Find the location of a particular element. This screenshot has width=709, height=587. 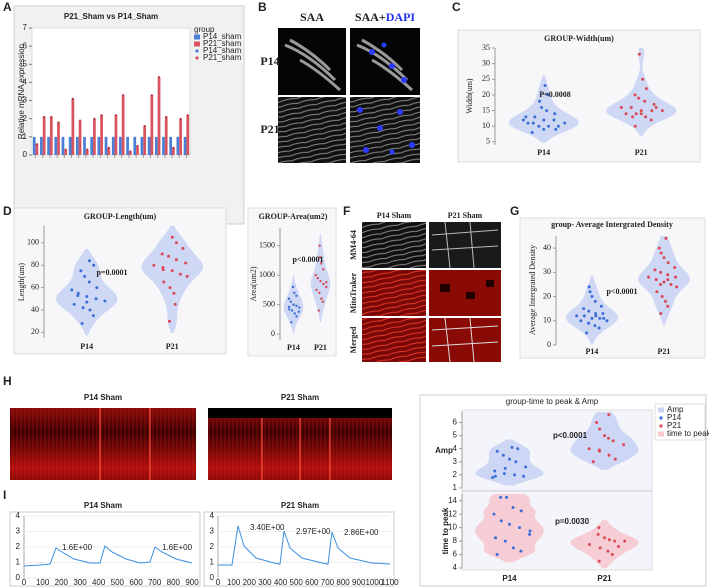

legend-title: group is located at coordinates (204, 29).